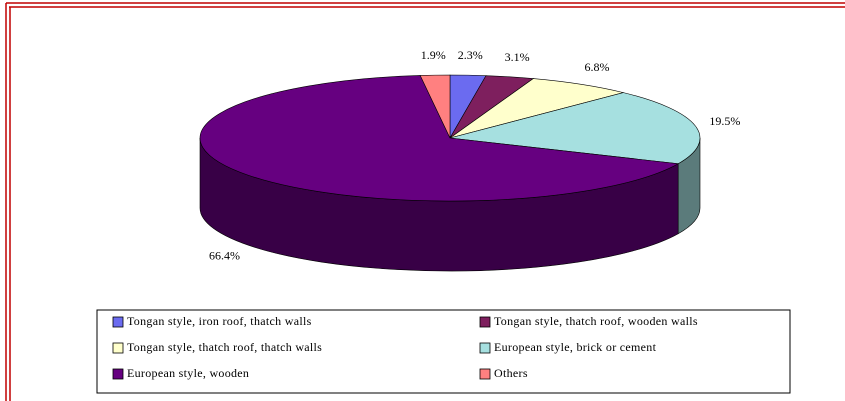  I want to click on legend-label: Tongan style, iron roof, thatch walls, so click(219, 321).